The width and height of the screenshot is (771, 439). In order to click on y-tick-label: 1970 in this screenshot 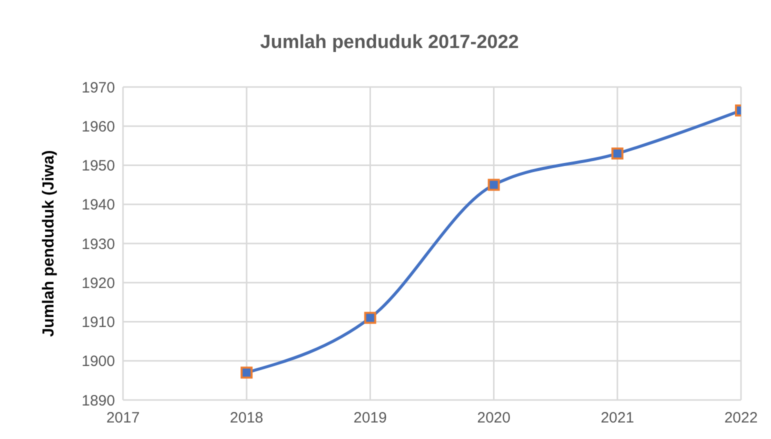, I will do `click(98, 87)`.